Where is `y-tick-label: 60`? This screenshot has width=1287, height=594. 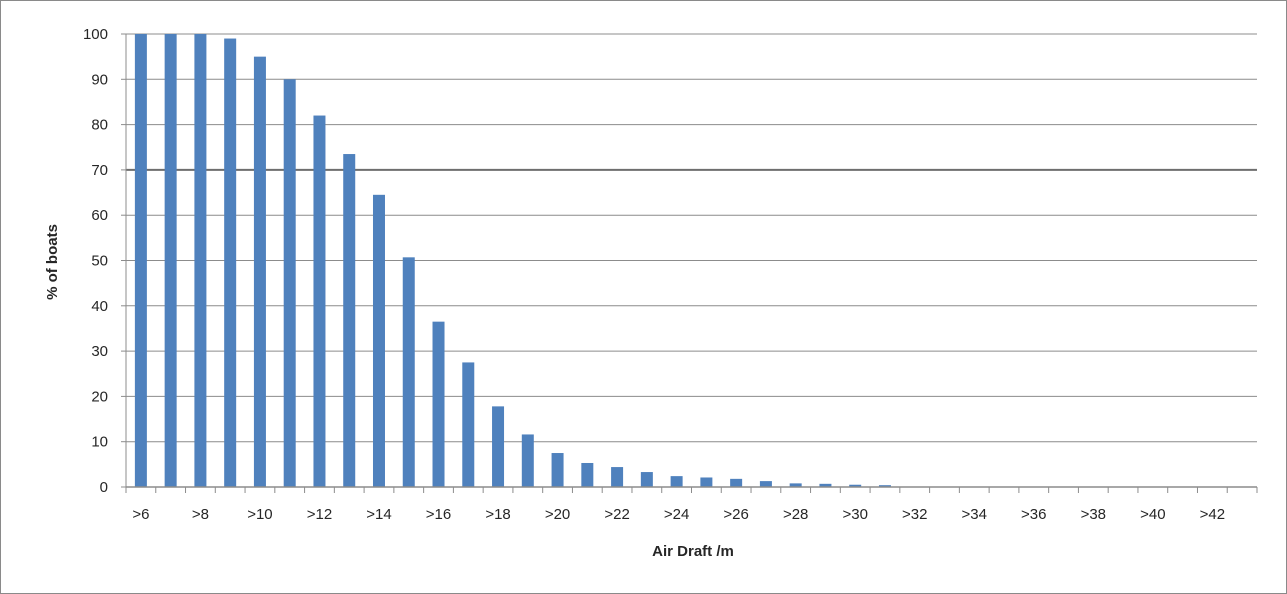
y-tick-label: 60 is located at coordinates (99, 215).